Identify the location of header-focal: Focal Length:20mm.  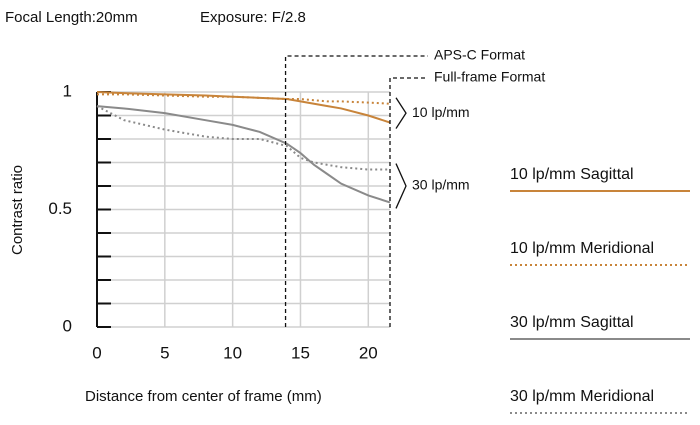
(71, 17).